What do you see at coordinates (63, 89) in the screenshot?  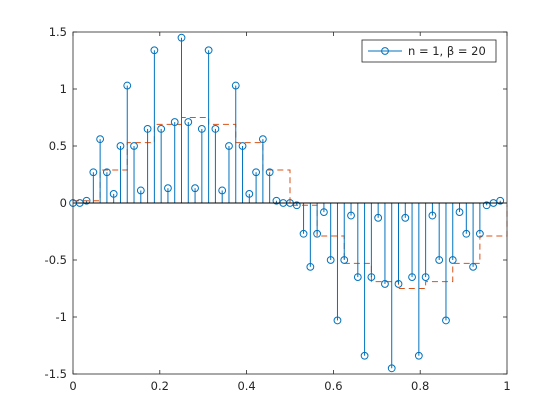 I see `y-tick-label: 1` at bounding box center [63, 89].